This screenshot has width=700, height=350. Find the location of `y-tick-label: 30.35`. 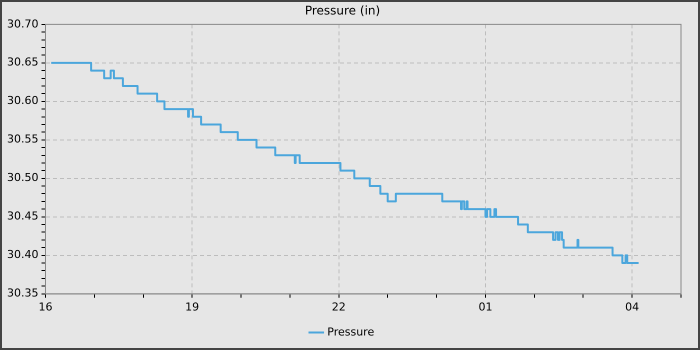

y-tick-label: 30.35 is located at coordinates (22, 293).